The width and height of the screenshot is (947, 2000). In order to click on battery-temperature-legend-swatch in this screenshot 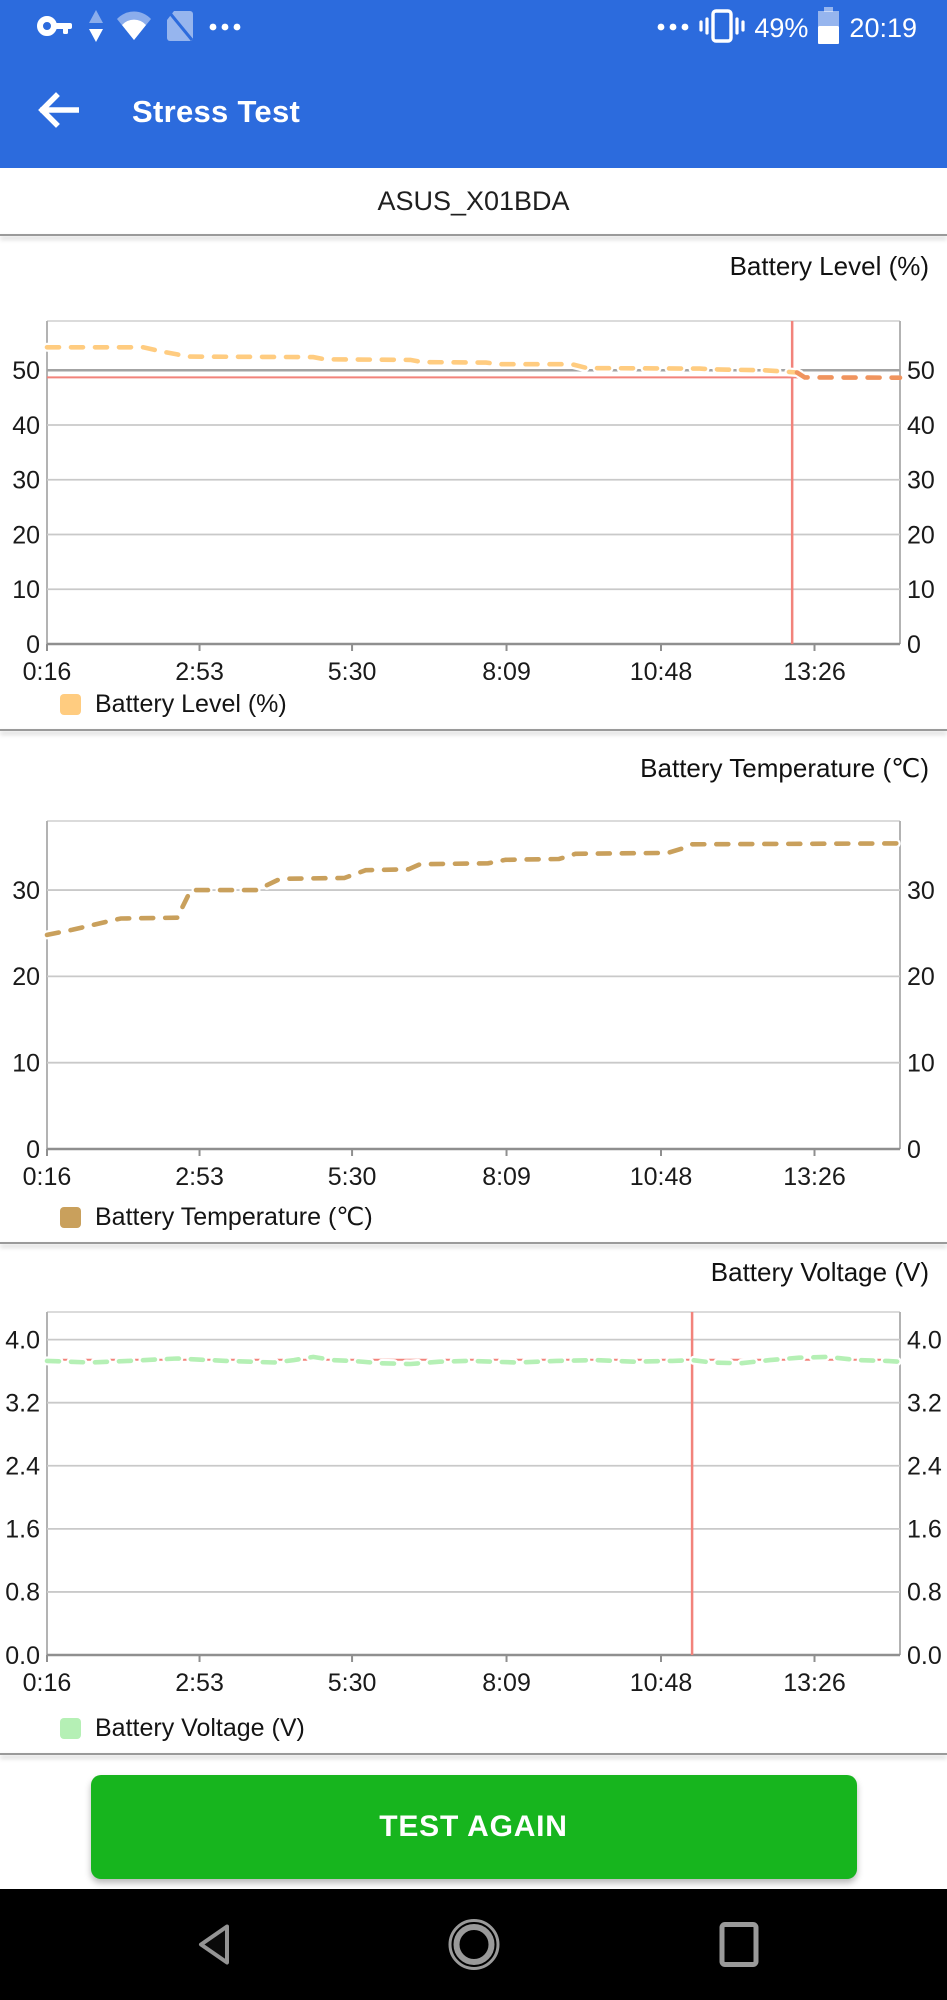, I will do `click(70, 1217)`.